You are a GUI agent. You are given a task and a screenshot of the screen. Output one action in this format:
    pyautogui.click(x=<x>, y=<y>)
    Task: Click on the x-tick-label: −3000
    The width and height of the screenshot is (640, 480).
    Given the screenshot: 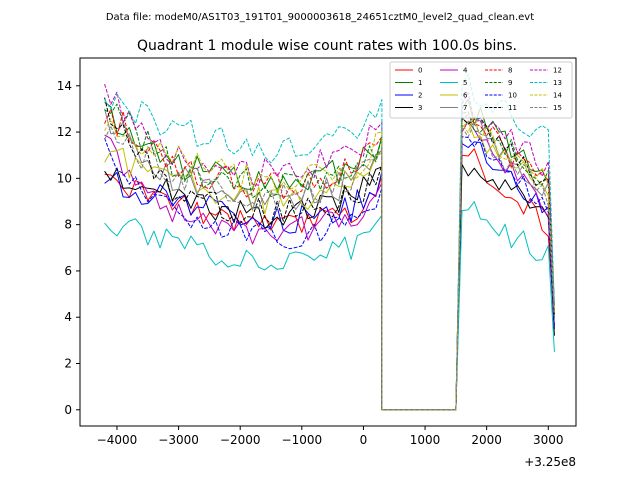 What is the action you would take?
    pyautogui.click(x=178, y=440)
    